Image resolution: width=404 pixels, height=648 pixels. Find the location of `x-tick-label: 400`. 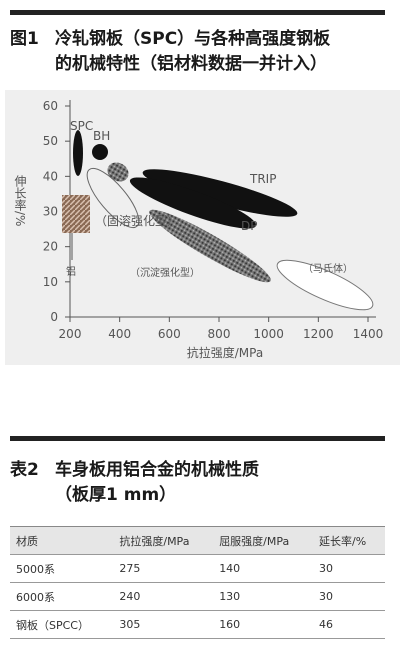

x-tick-label: 400 is located at coordinates (119, 334).